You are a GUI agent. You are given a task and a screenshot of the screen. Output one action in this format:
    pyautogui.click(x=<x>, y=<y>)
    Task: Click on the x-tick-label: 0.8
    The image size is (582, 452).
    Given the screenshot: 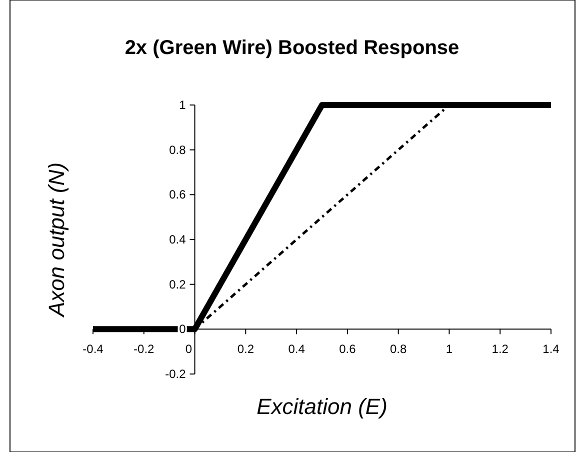 What is the action you would take?
    pyautogui.click(x=398, y=349)
    